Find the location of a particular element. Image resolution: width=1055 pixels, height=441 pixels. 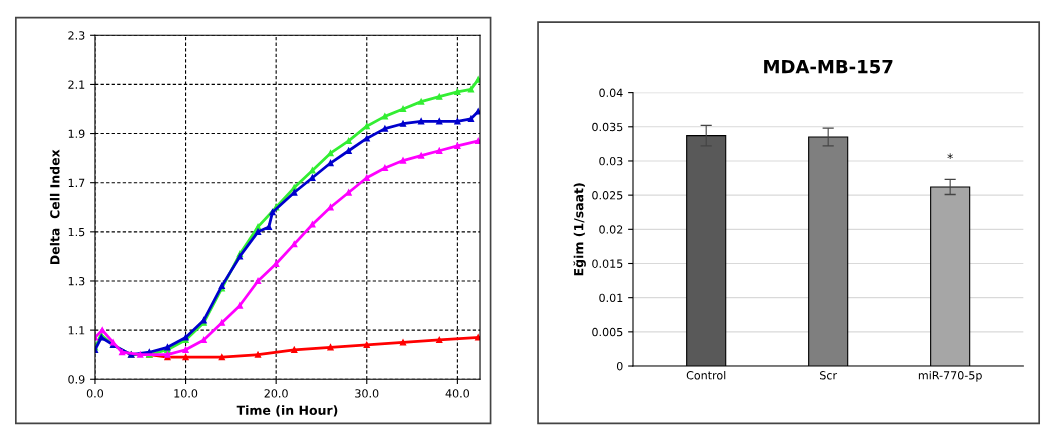

x-tick-label: 40.0 is located at coordinates (457, 393).